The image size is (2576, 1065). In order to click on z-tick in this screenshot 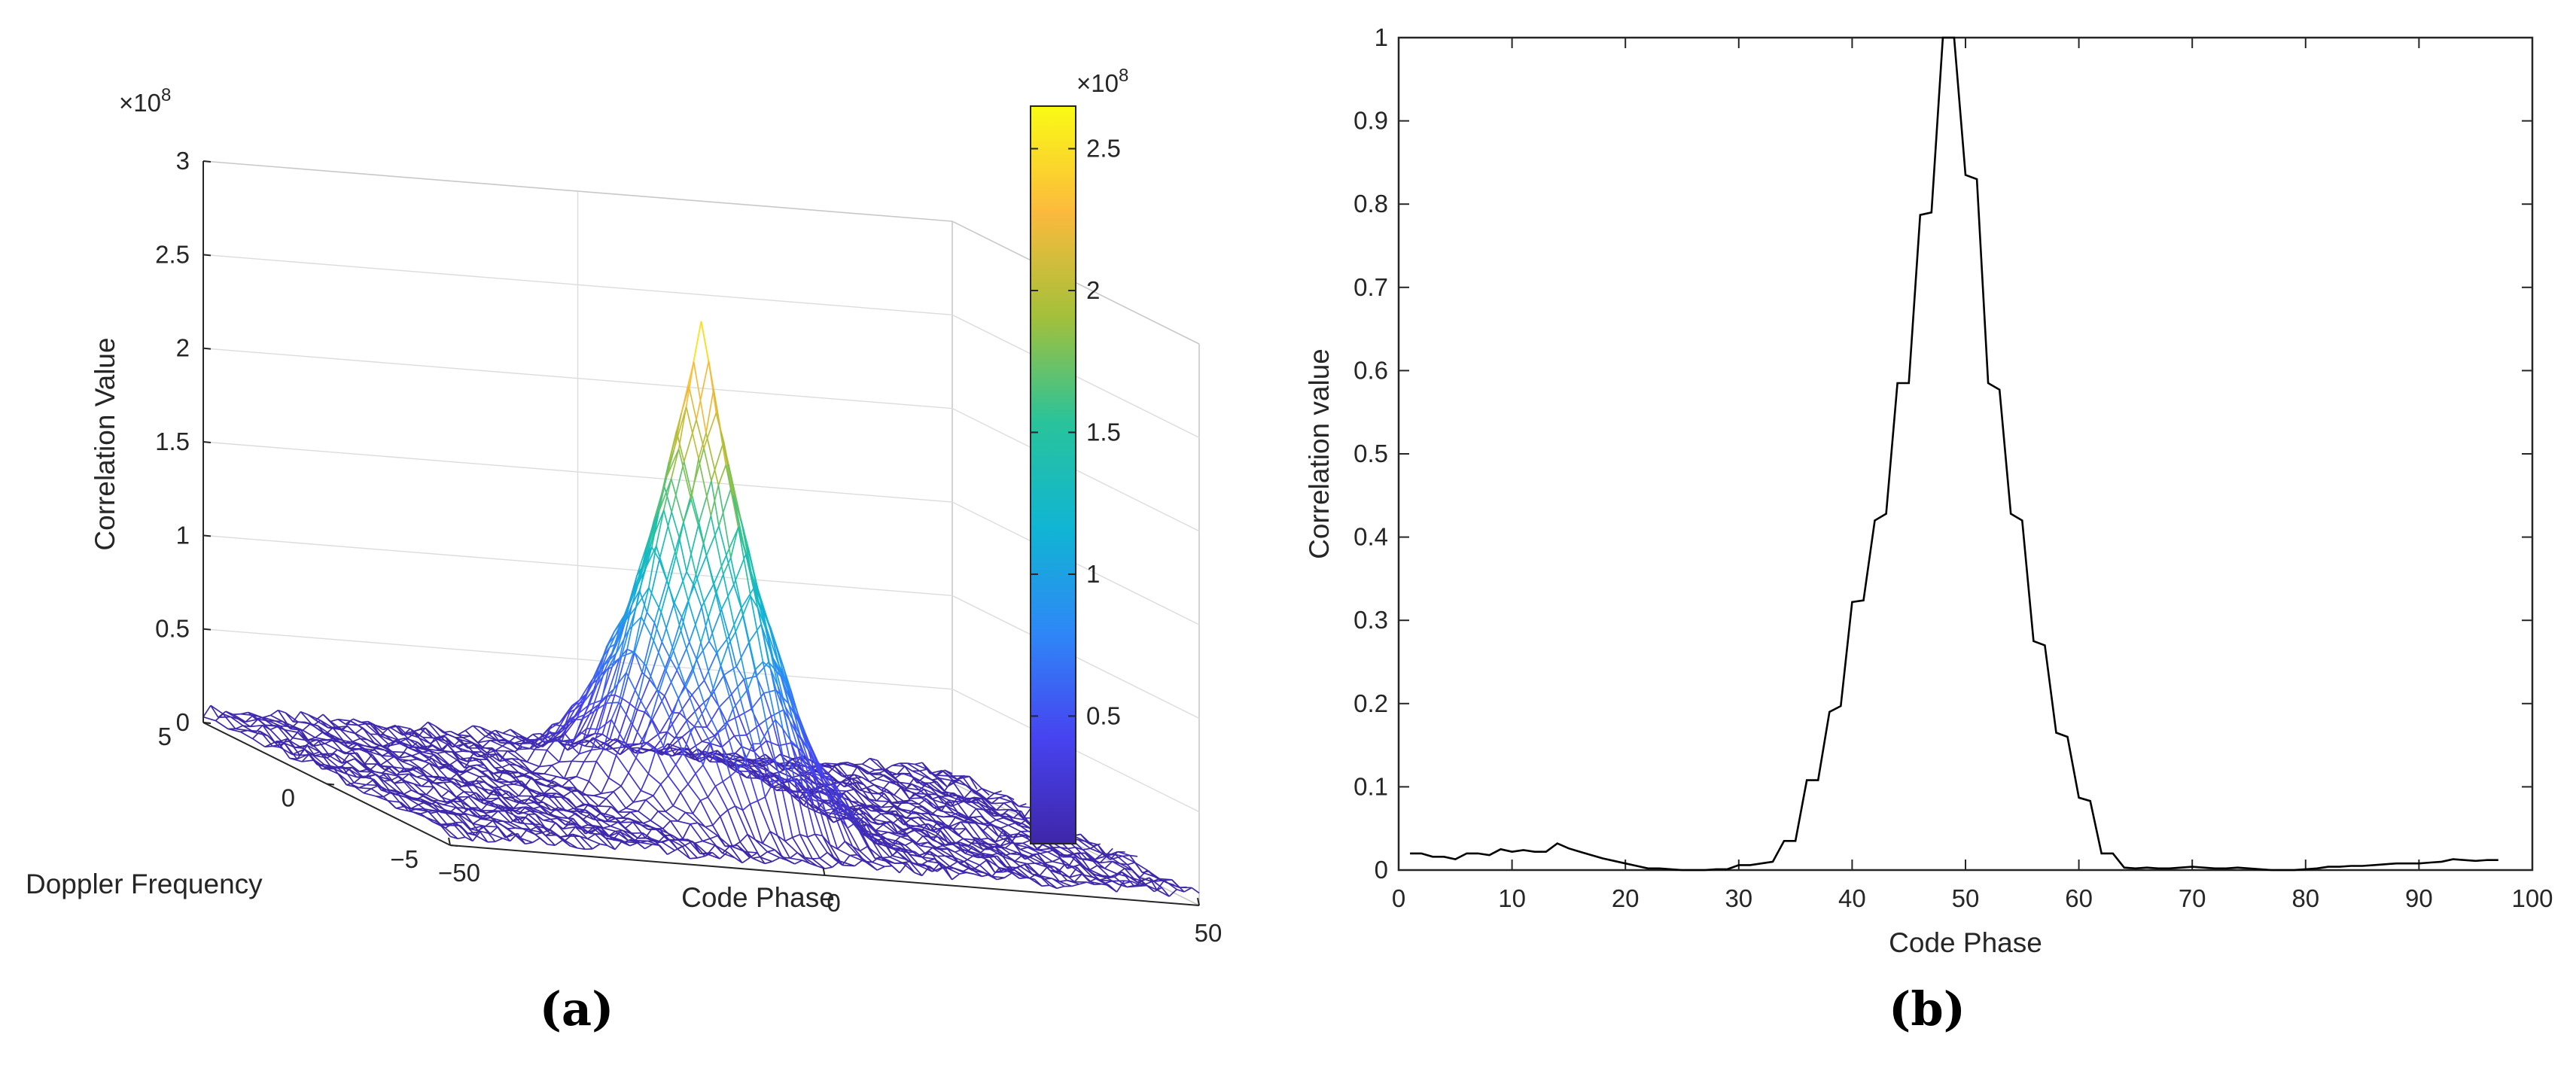, I will do `click(207, 630)`.